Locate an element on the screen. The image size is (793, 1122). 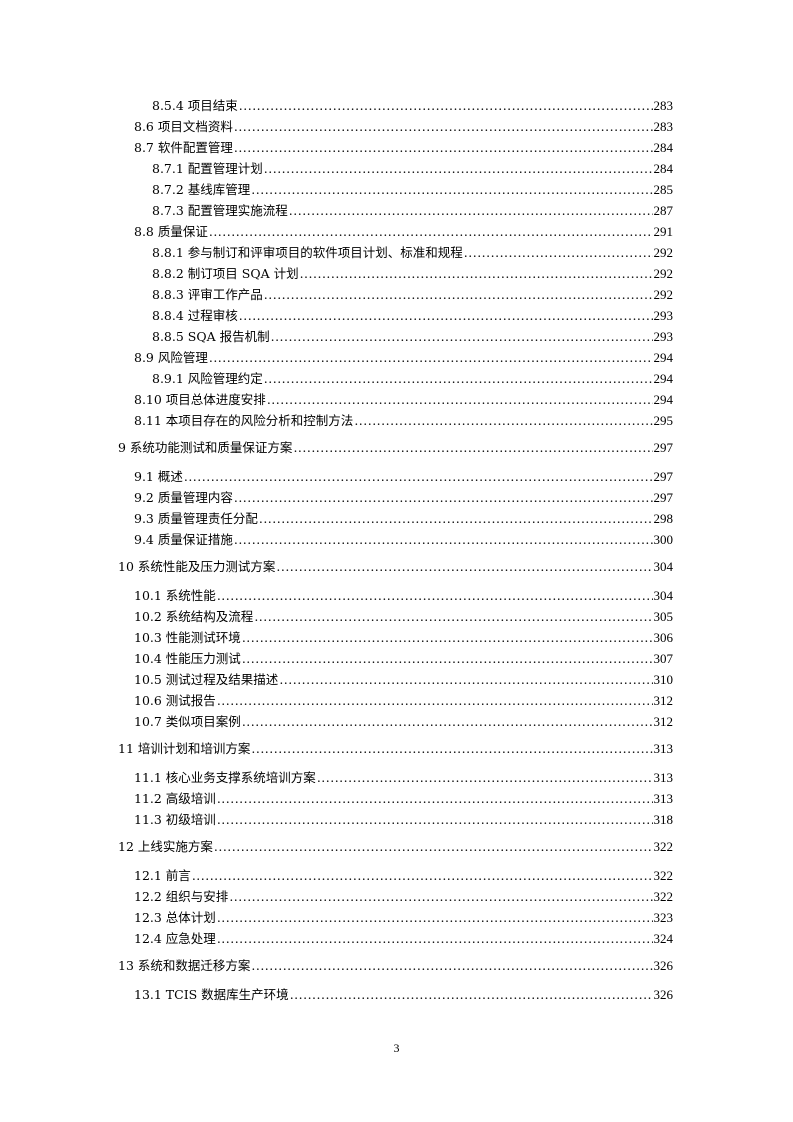
toc-entry: 8.10 项目总体进度安排 294 is located at coordinates (403, 399).